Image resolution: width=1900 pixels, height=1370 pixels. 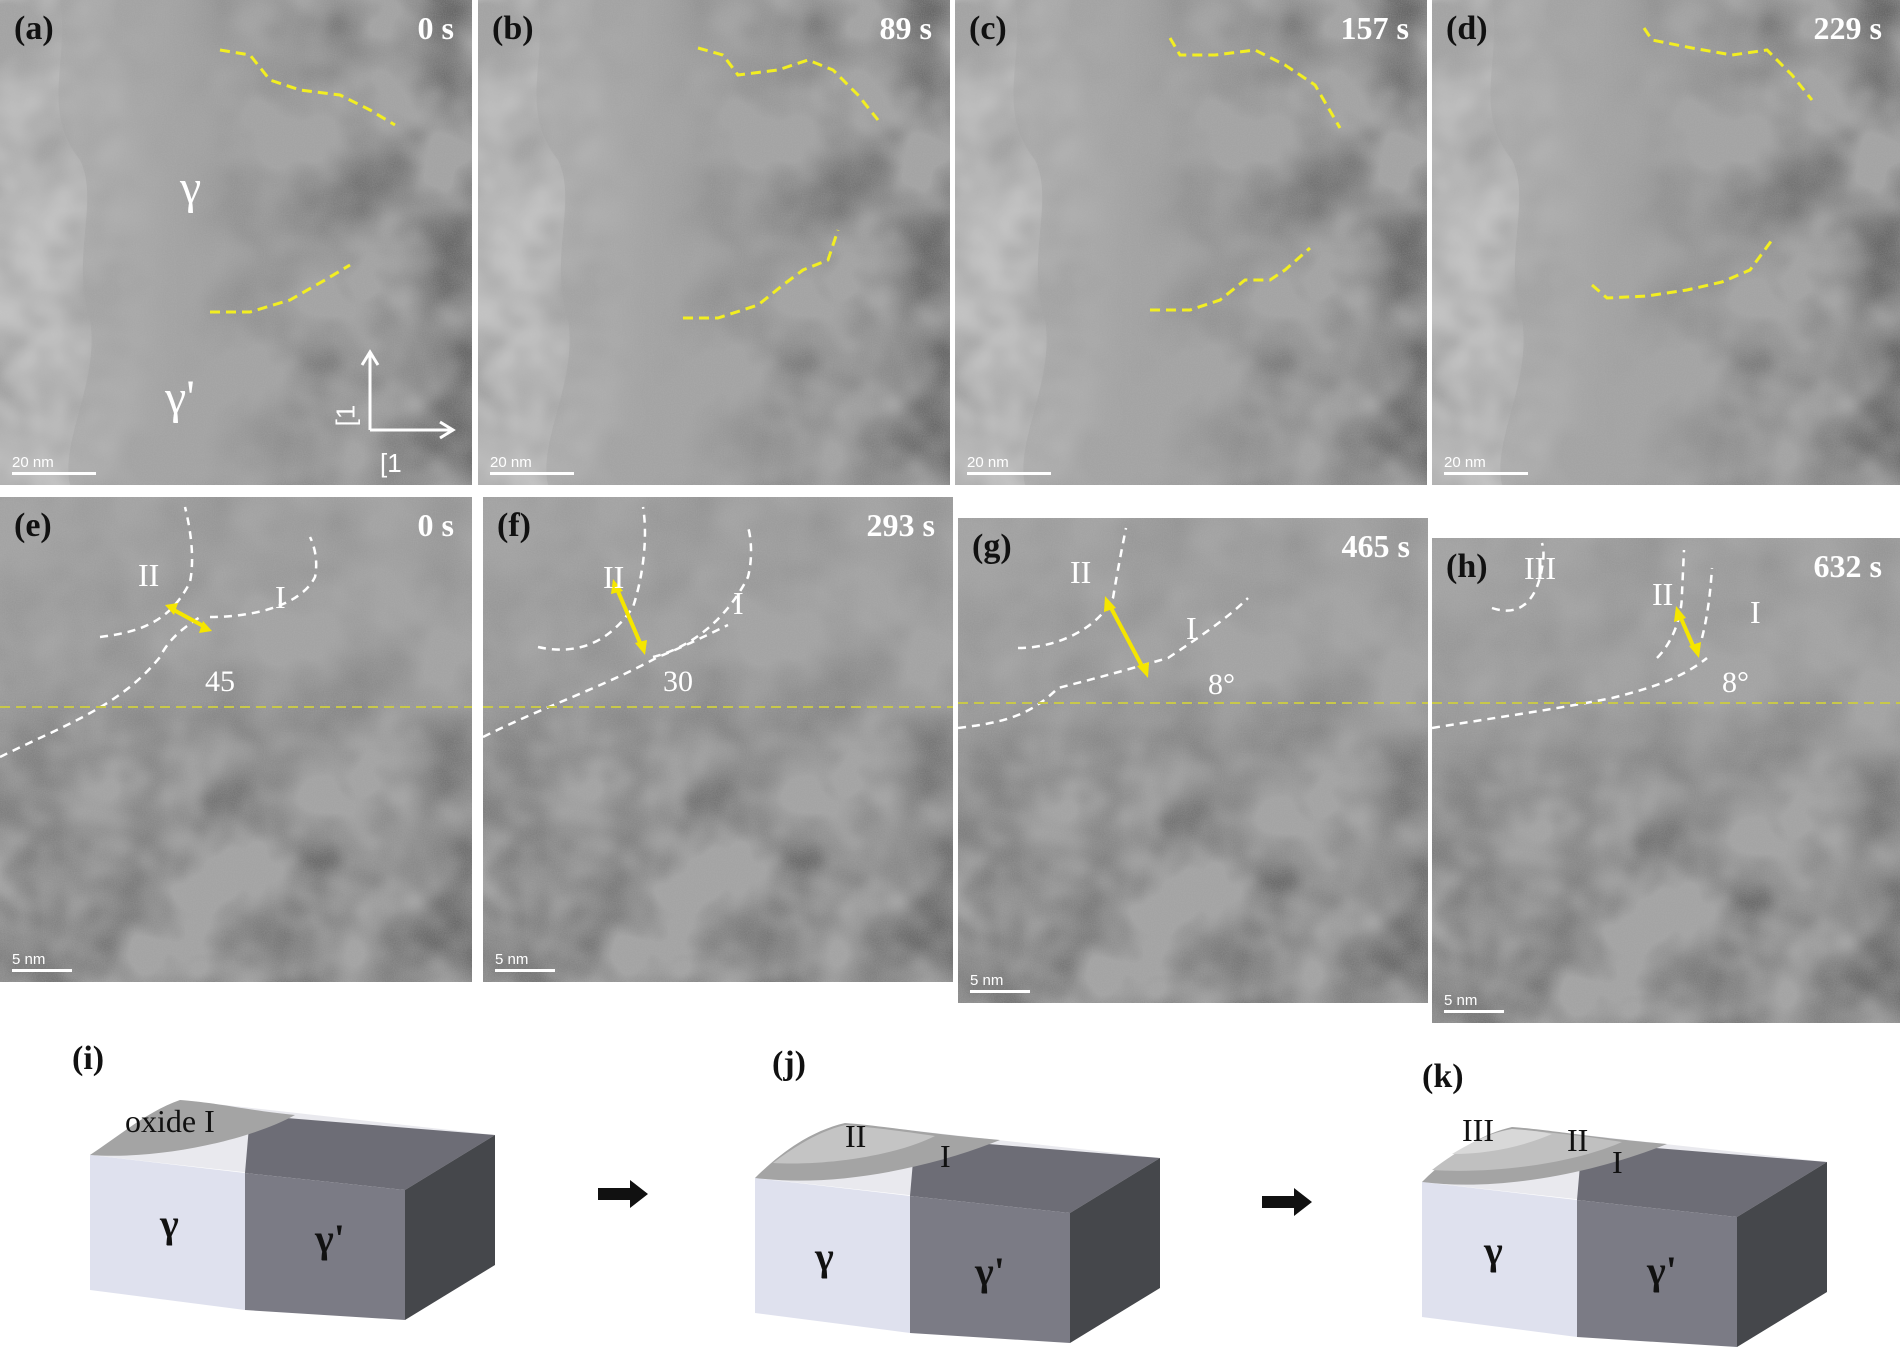 I want to click on schematic-block-i: oxide I γ γ', so click(x=290, y=1202).